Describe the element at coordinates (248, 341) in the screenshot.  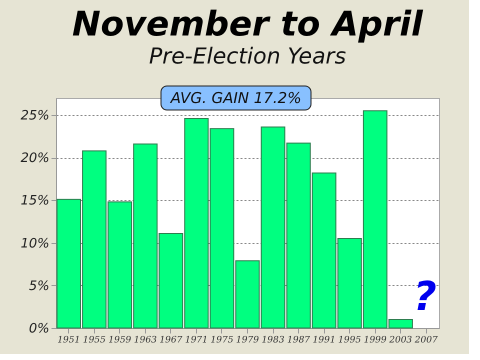
I see `x-tick-label: 1979` at that location.